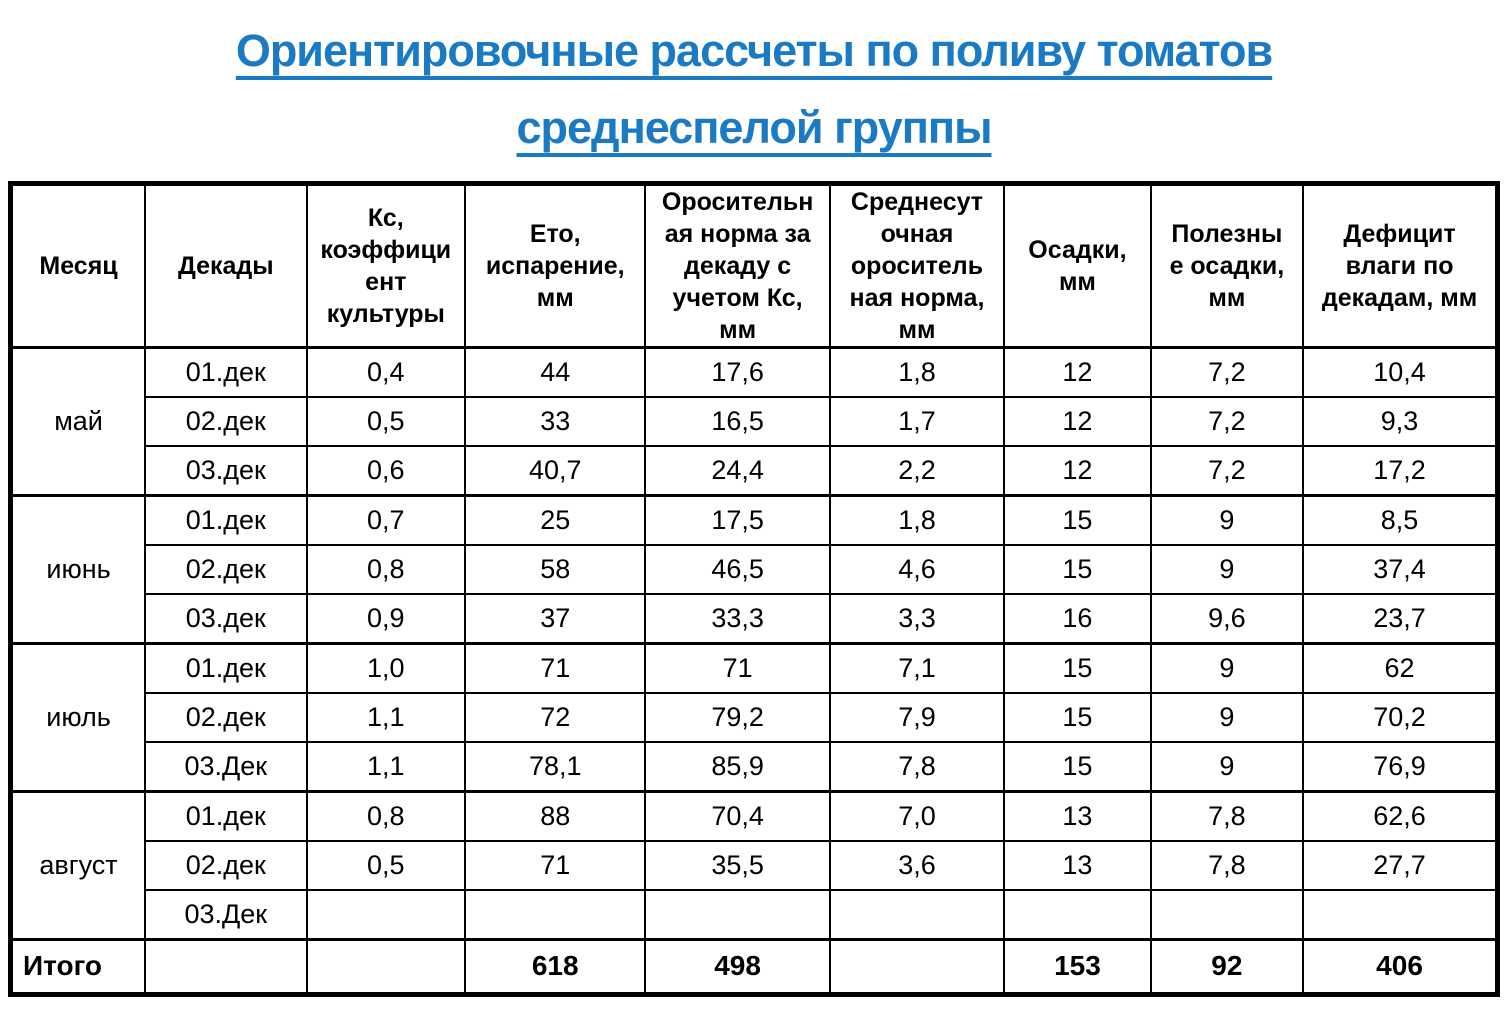 The width and height of the screenshot is (1508, 1009). Describe the element at coordinates (386, 519) in the screenshot. I see `value-cell: 0,7` at that location.